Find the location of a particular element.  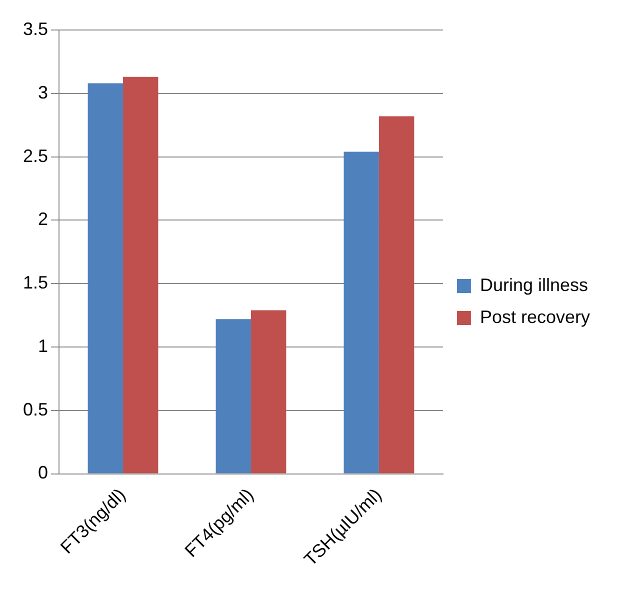

y-tick-label: 3 is located at coordinates (43, 92).